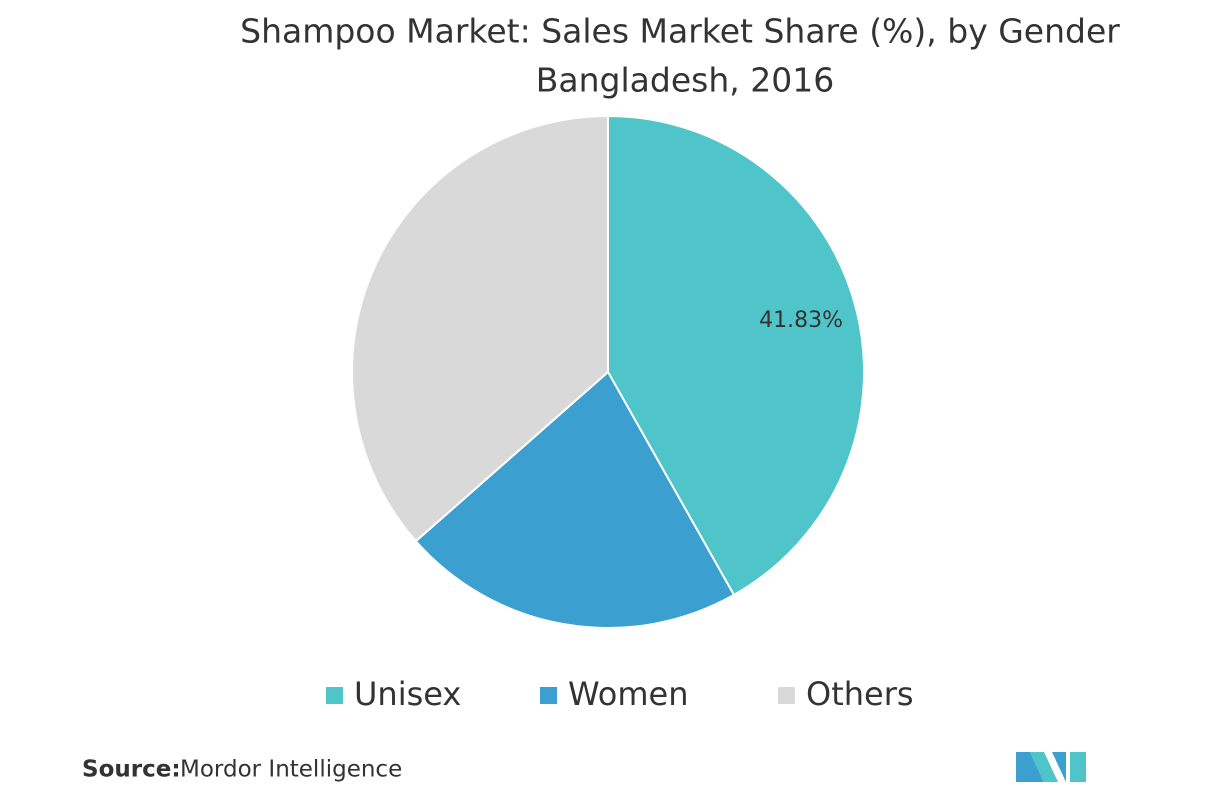 The image size is (1217, 805). What do you see at coordinates (1051, 767) in the screenshot?
I see `logo` at bounding box center [1051, 767].